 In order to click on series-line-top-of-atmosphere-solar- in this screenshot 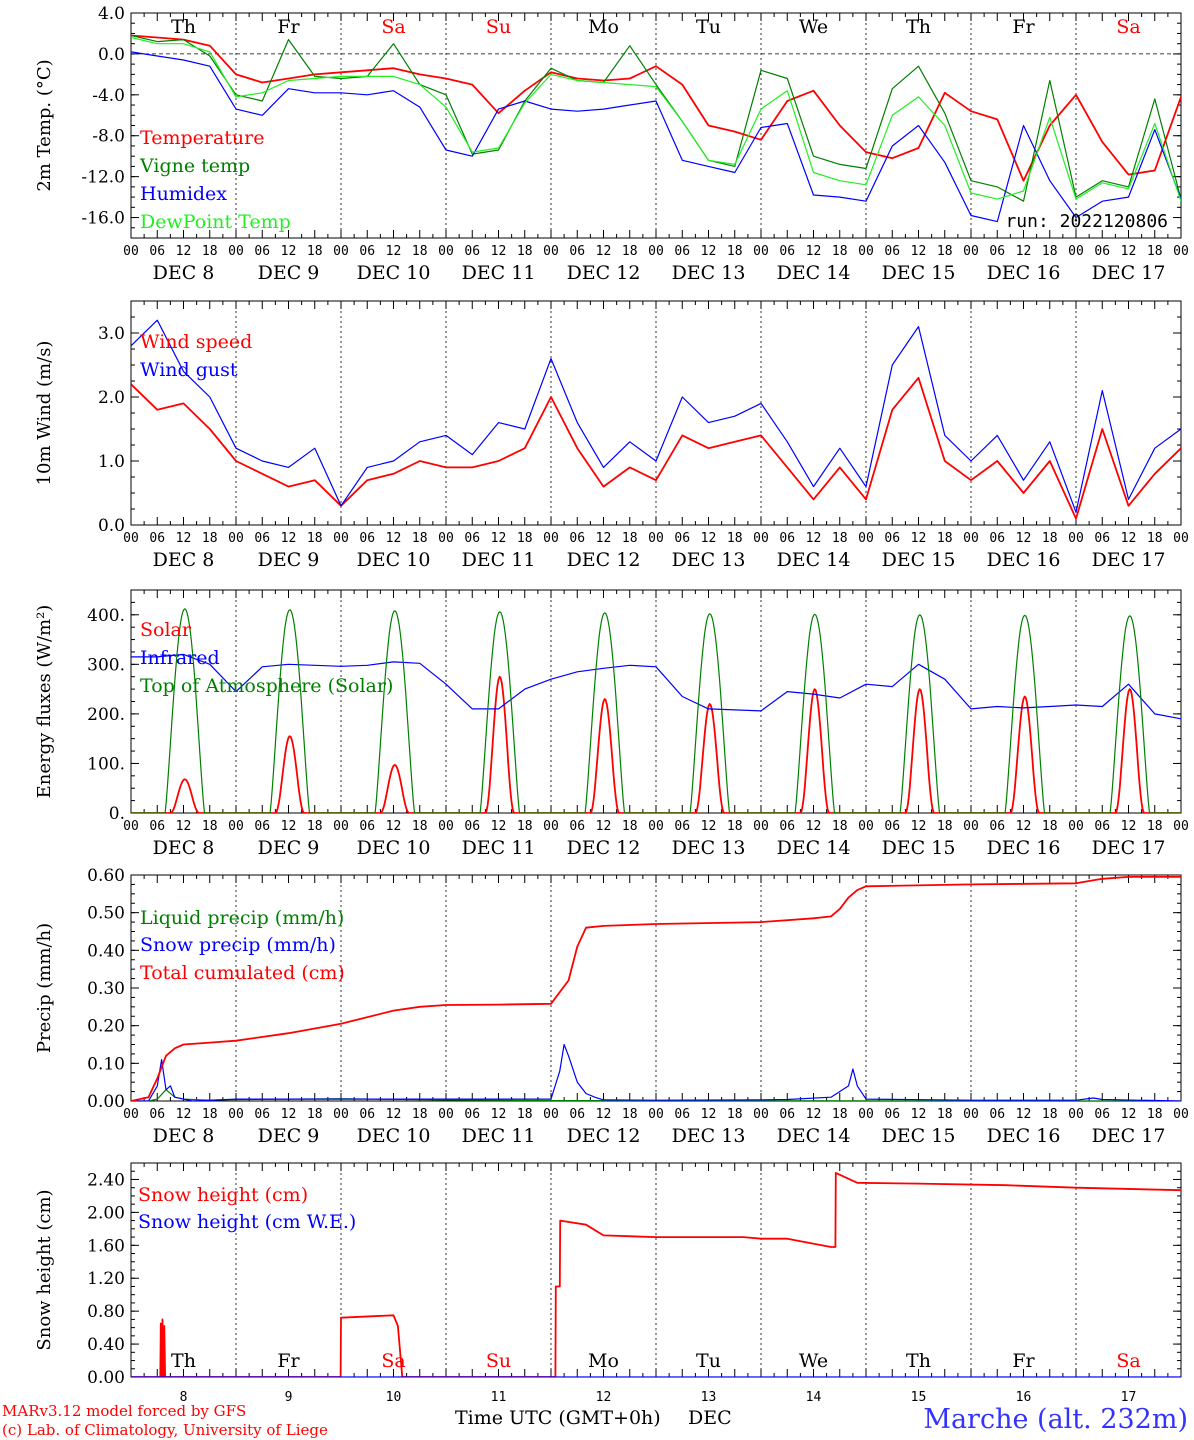, I will do `click(656, 710)`.